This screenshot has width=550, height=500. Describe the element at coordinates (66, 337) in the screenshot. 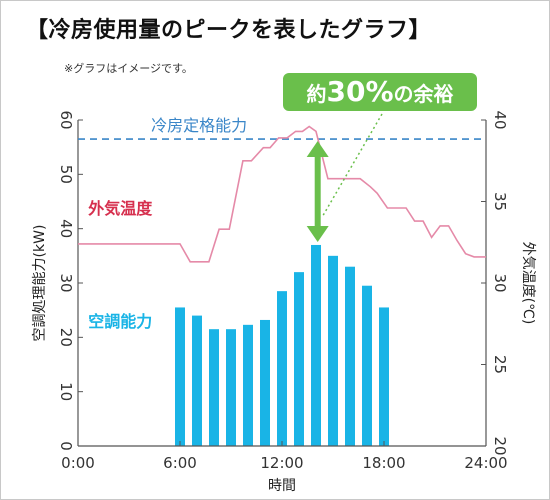

I see `y-tick-label: 20` at that location.